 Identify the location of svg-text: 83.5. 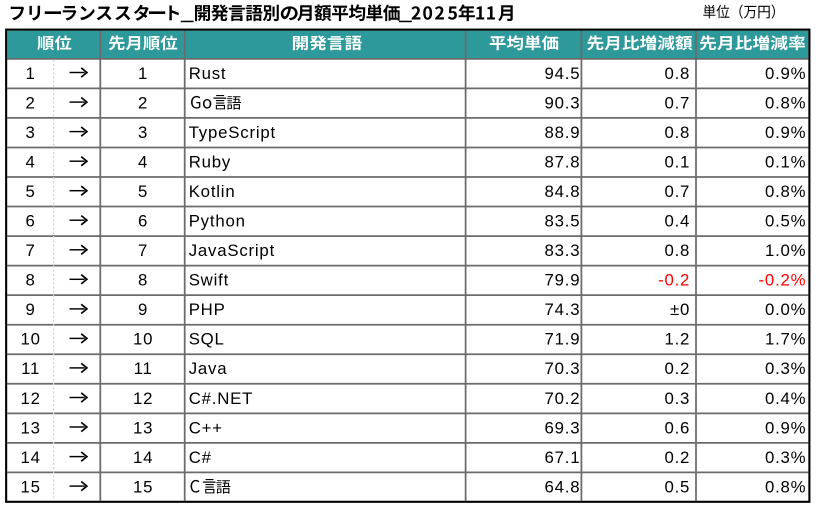
(563, 221).